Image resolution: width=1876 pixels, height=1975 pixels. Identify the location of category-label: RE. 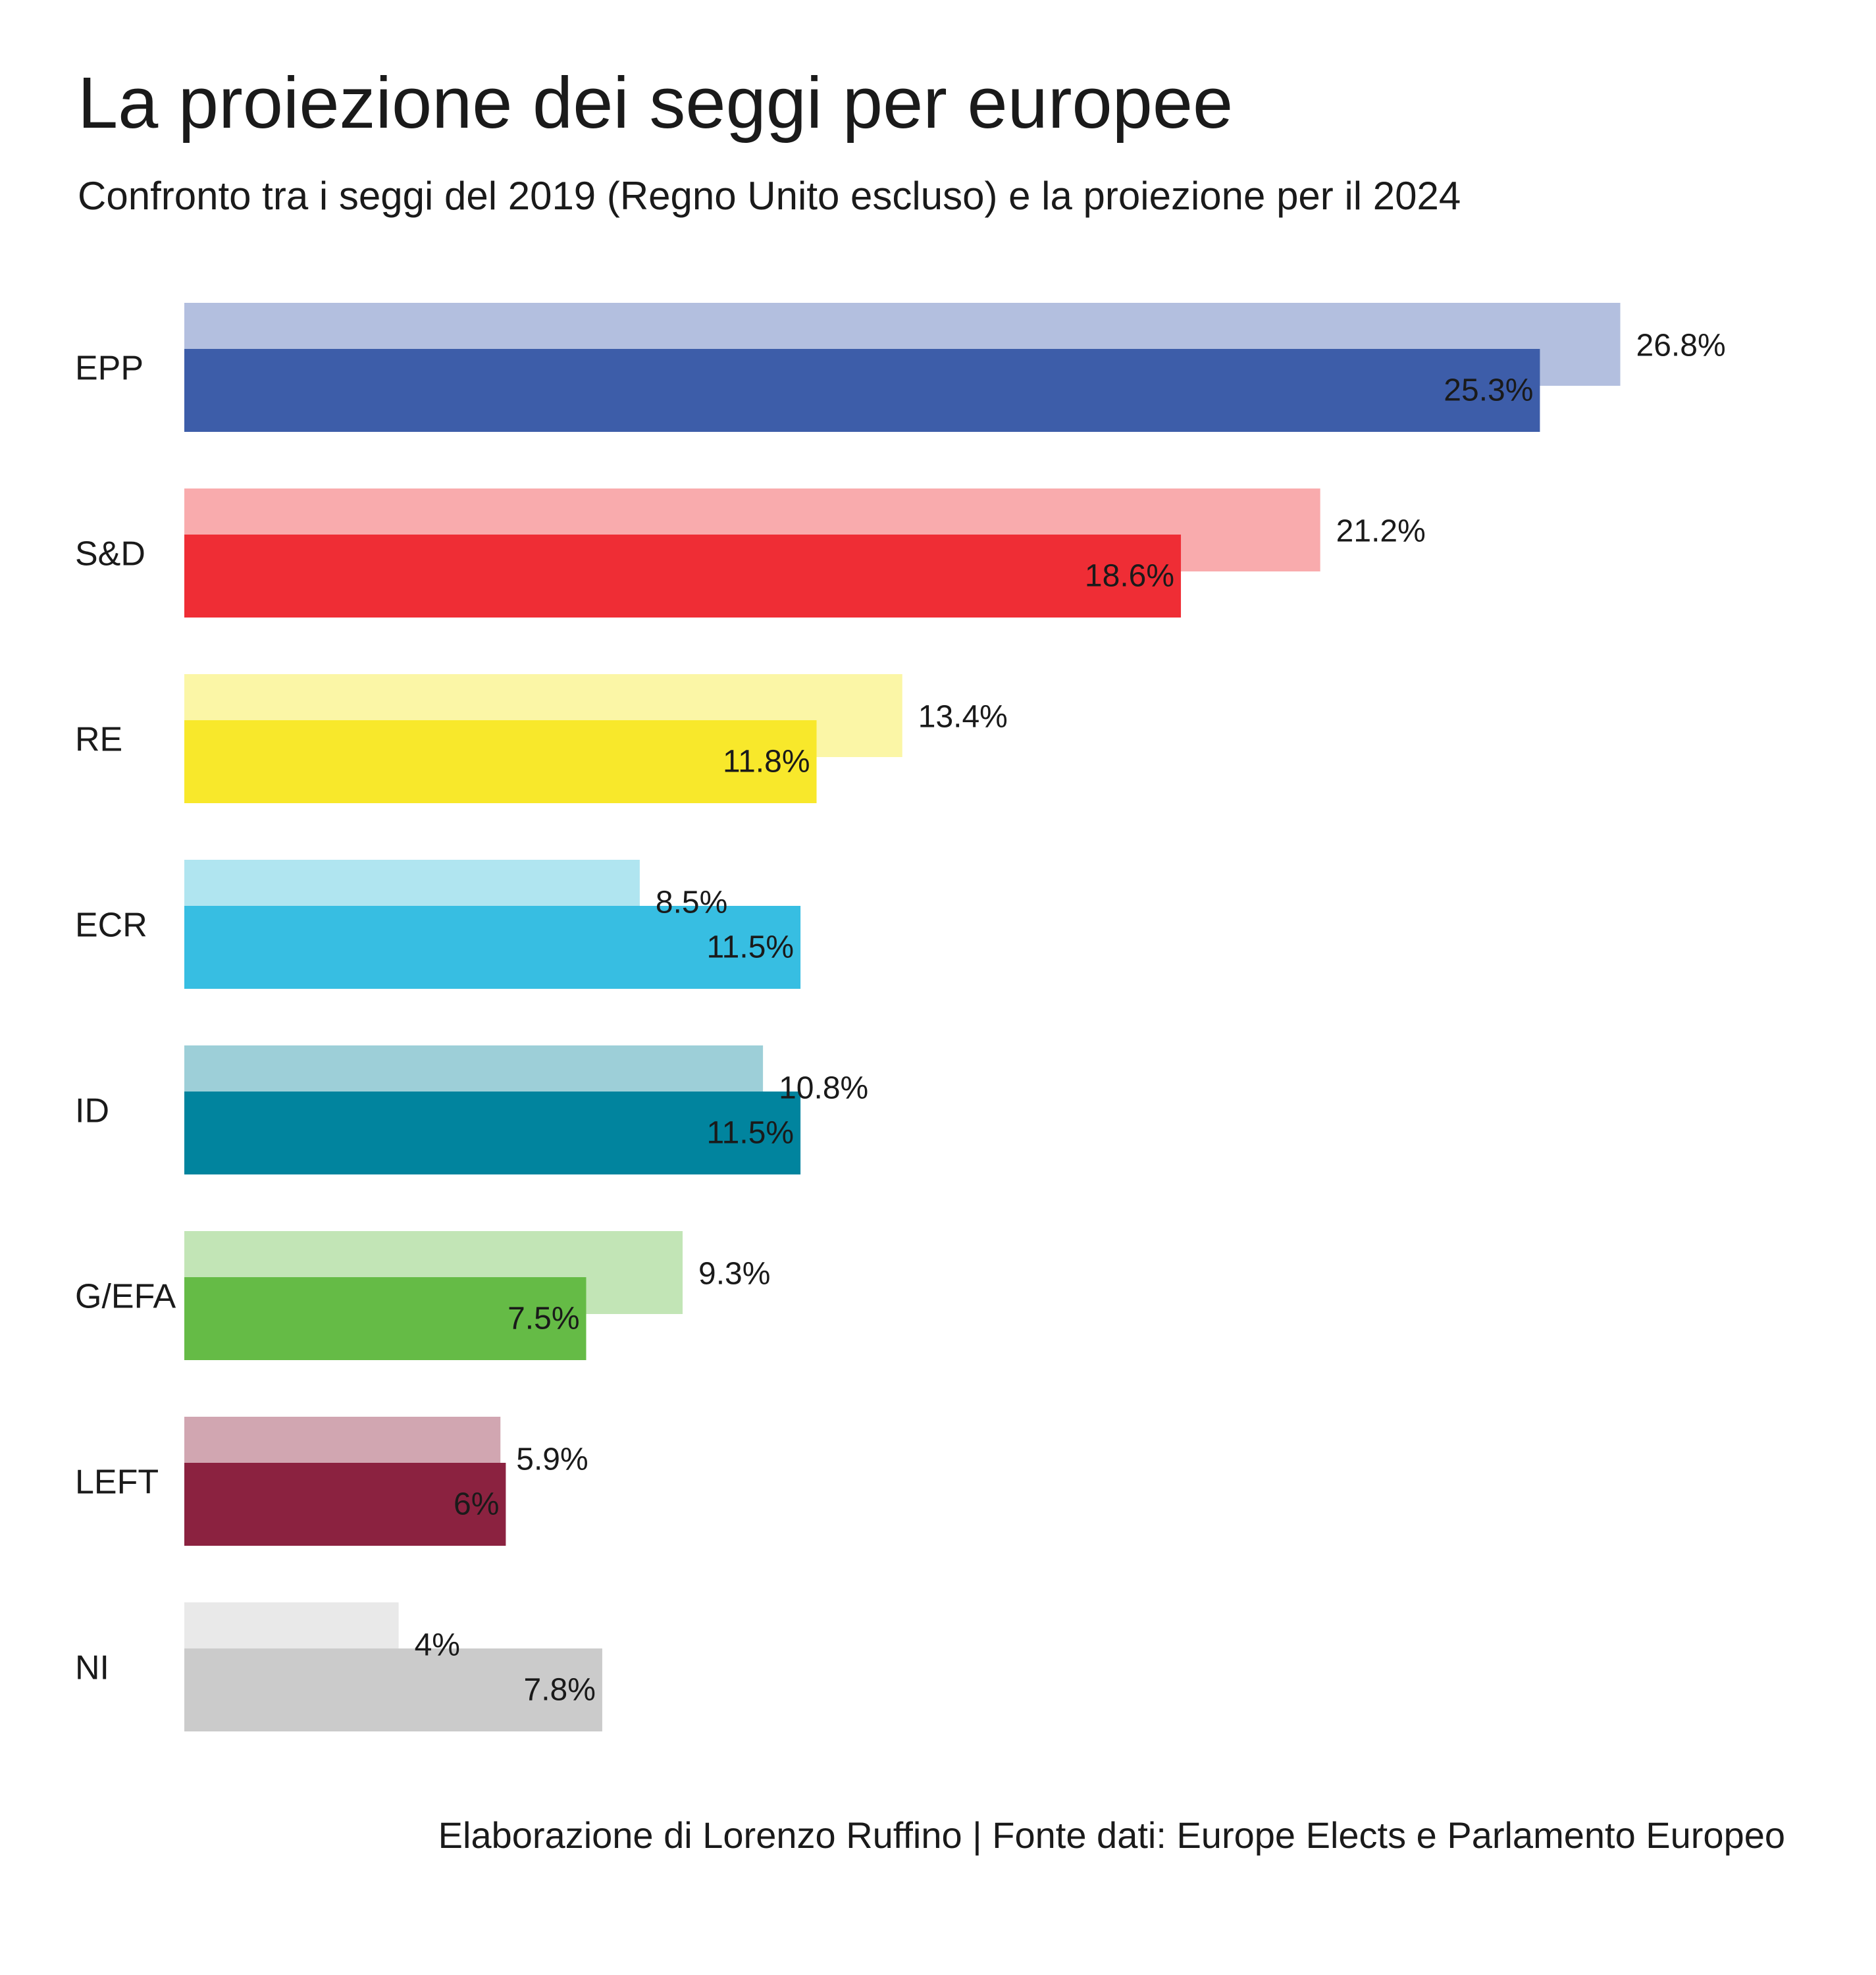
(98, 740).